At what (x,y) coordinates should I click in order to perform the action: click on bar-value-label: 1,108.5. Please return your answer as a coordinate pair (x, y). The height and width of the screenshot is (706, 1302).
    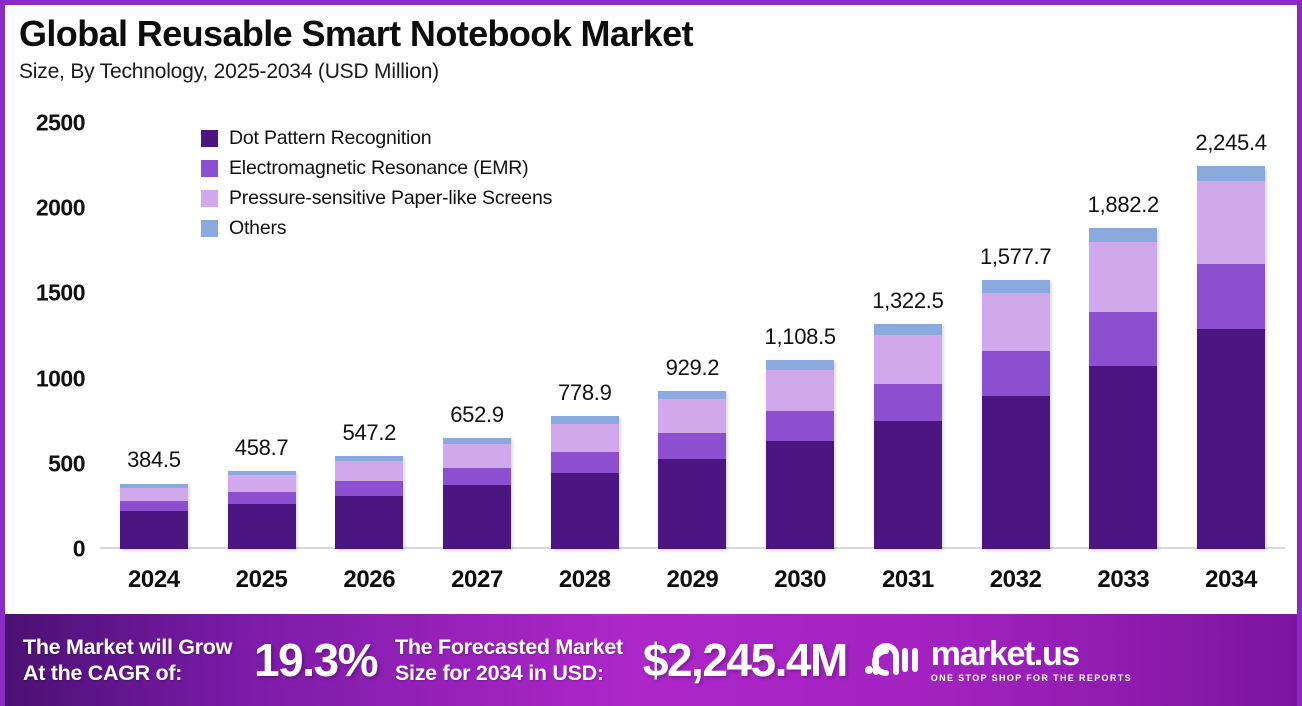
    Looking at the image, I should click on (800, 337).